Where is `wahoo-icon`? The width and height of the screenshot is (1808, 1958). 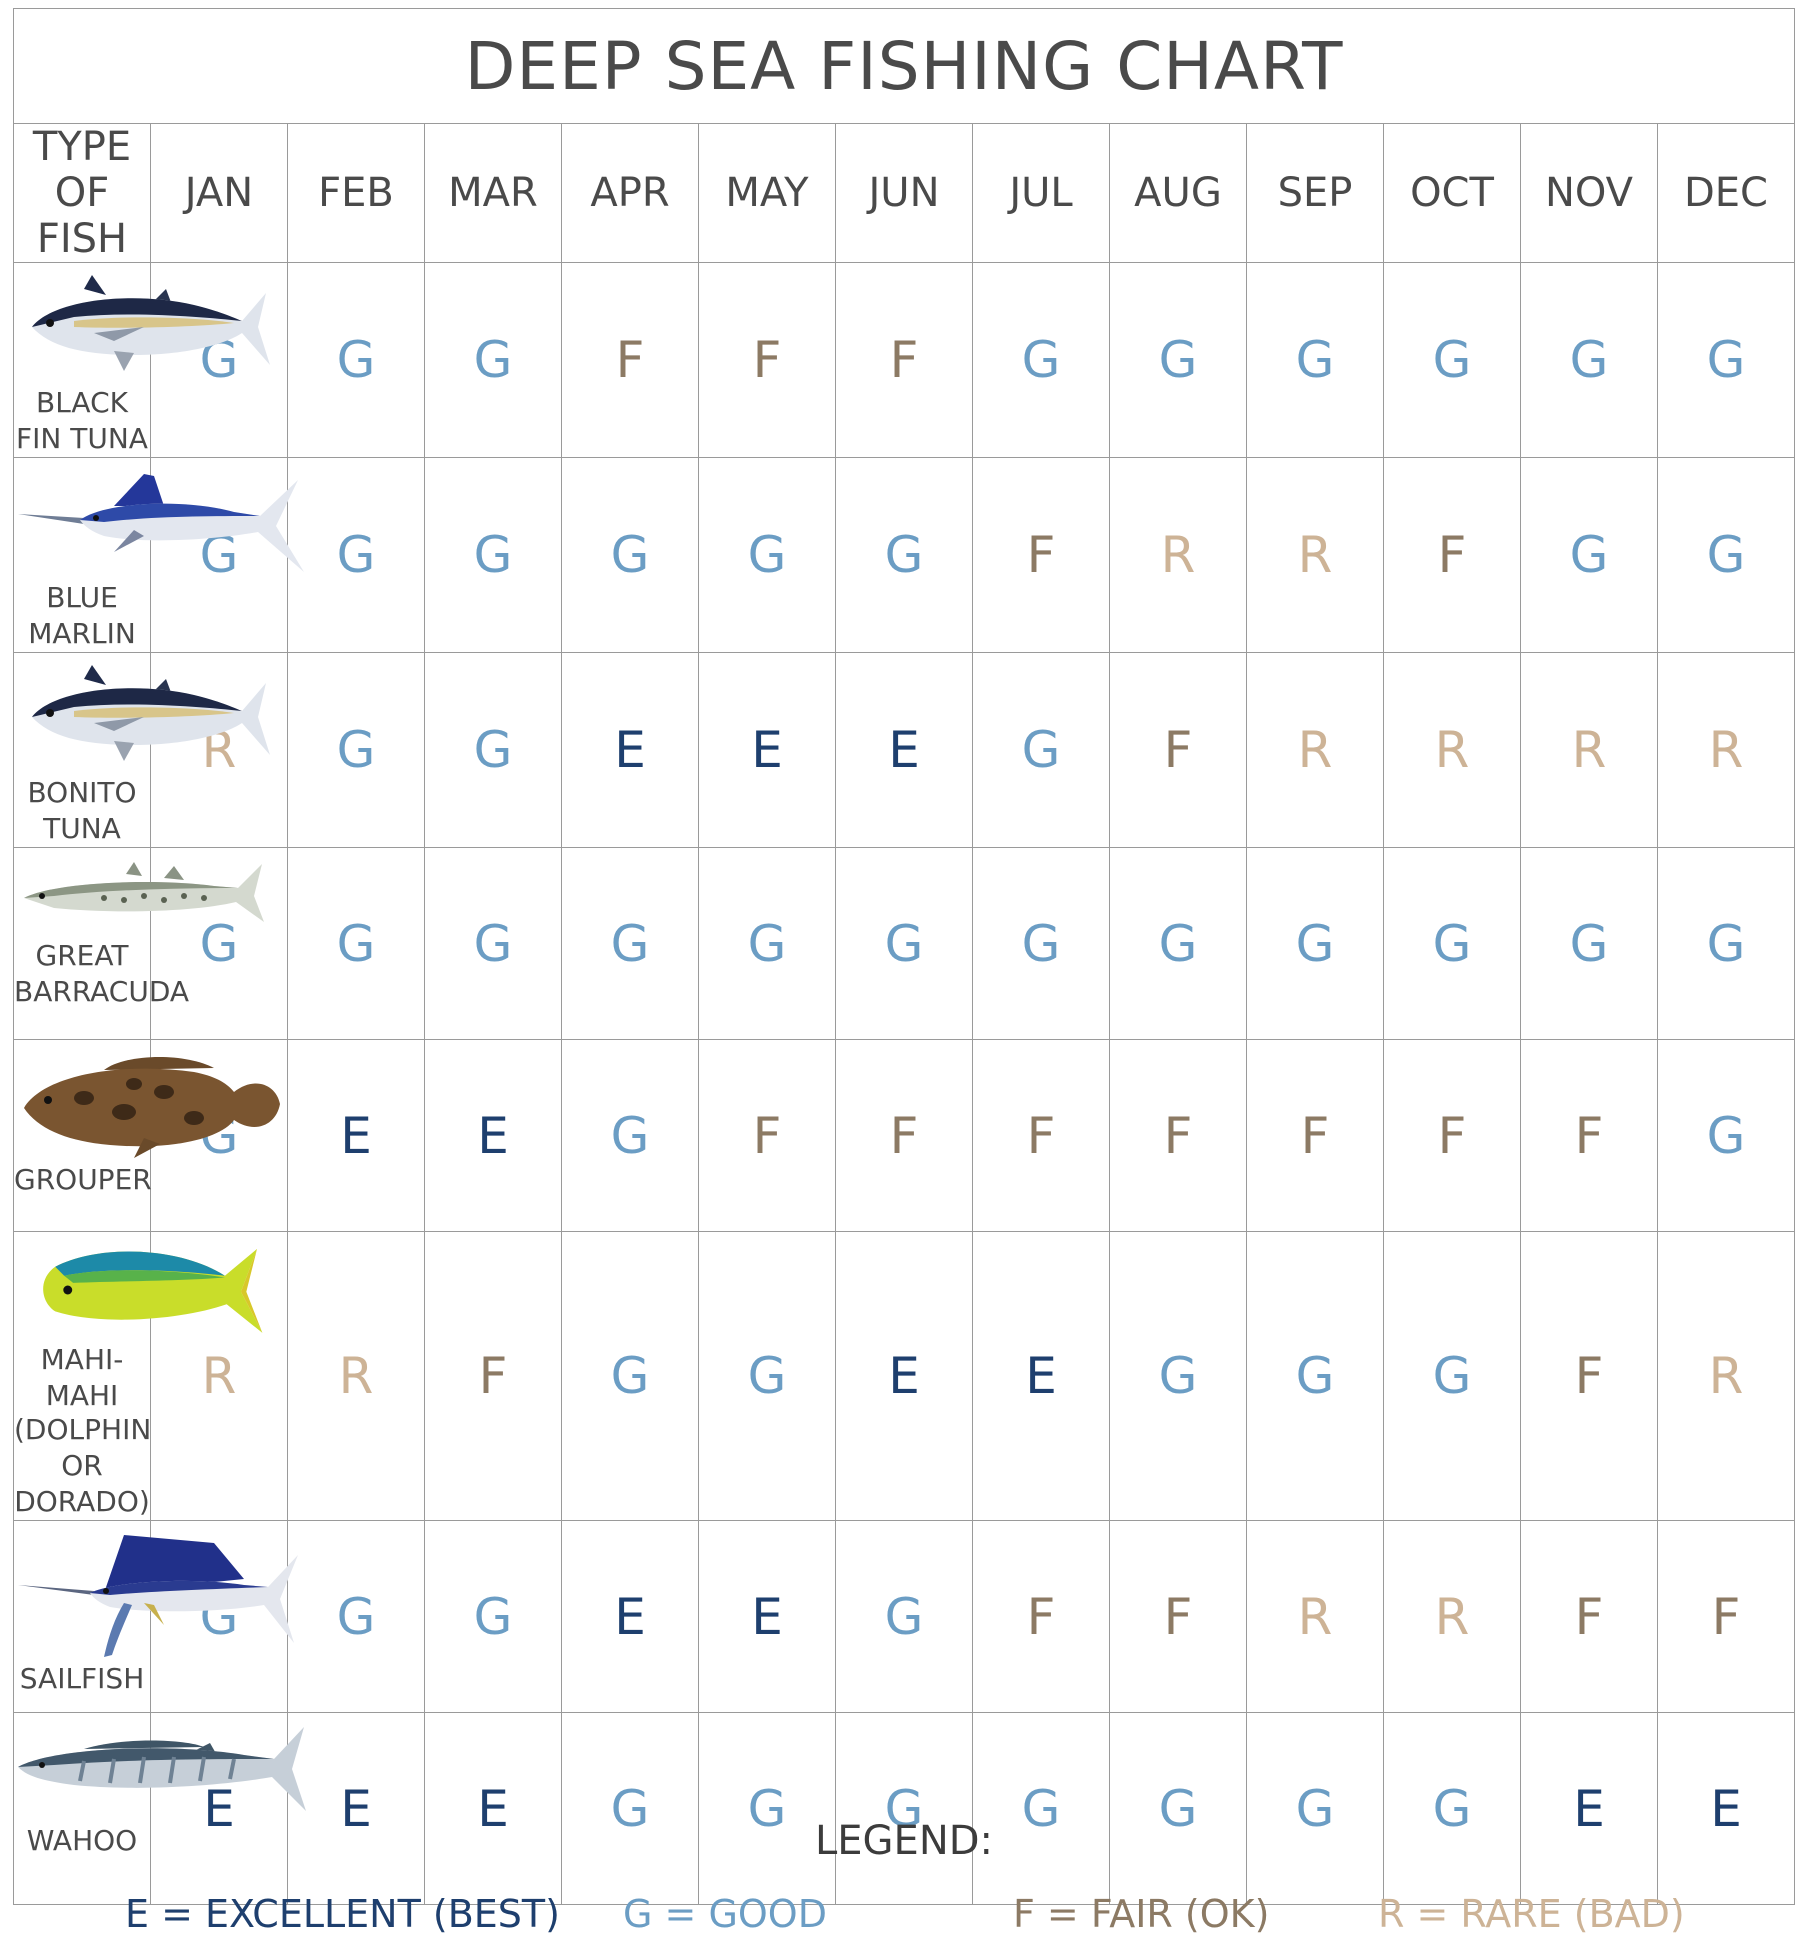 wahoo-icon is located at coordinates (160, 1771).